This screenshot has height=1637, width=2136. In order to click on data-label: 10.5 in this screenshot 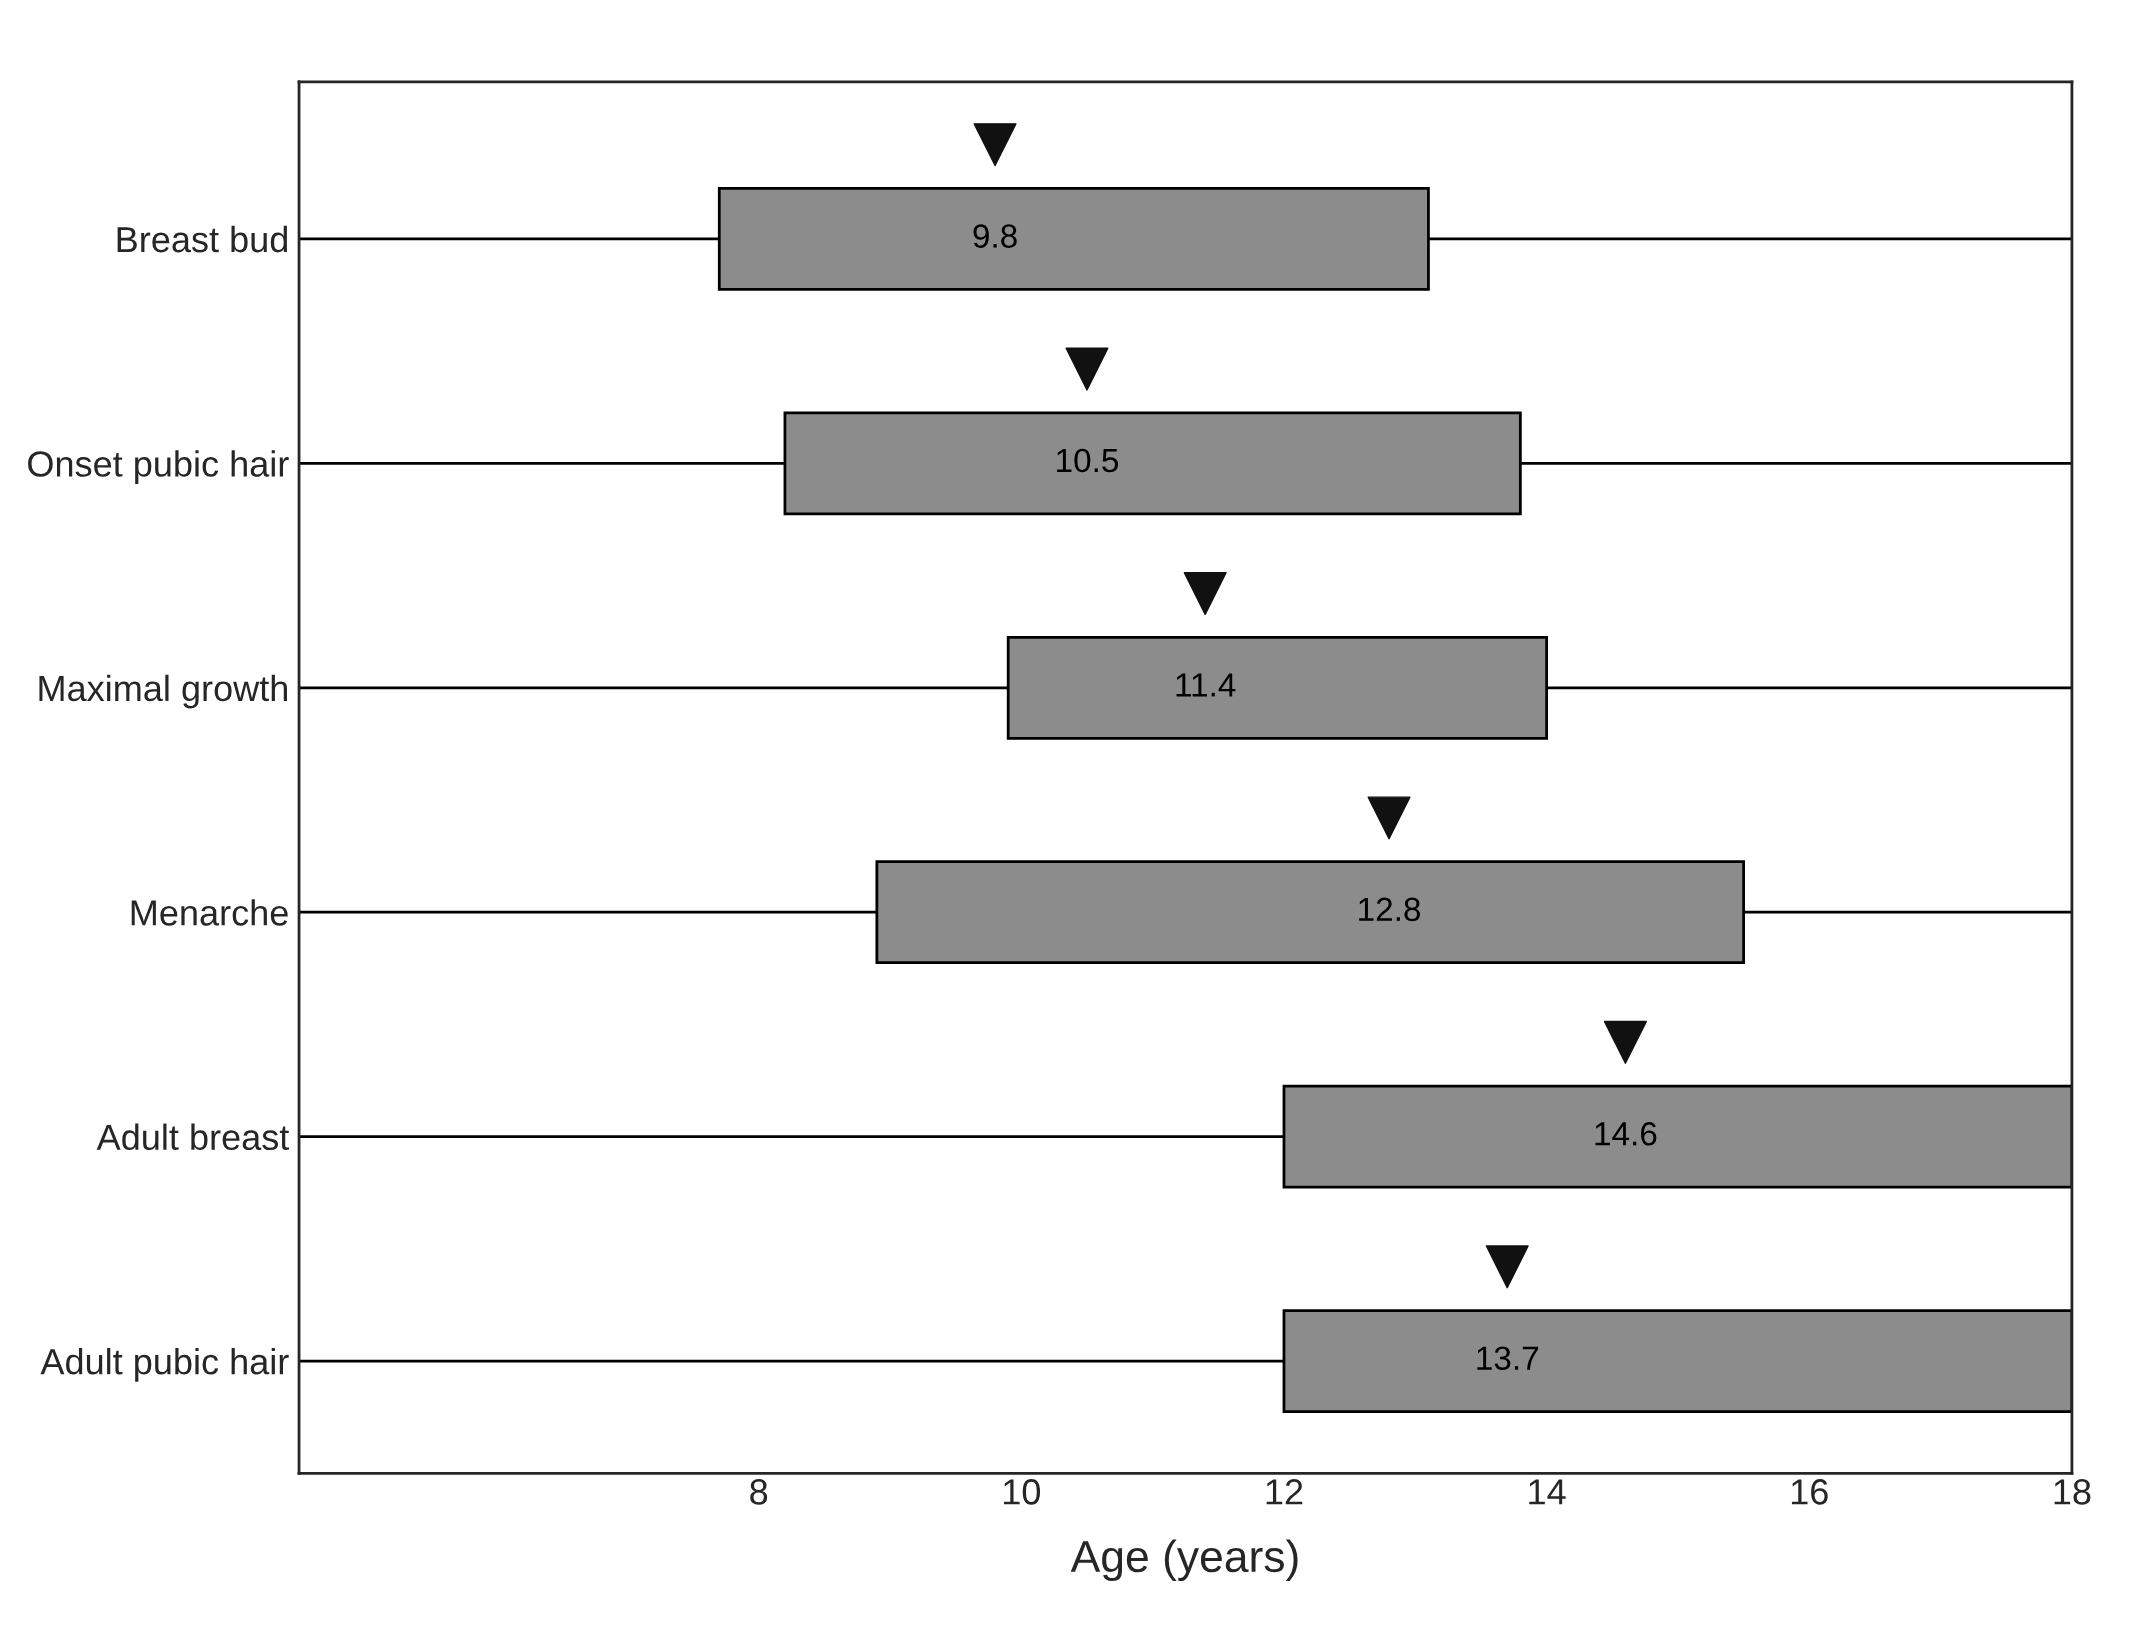, I will do `click(1088, 460)`.